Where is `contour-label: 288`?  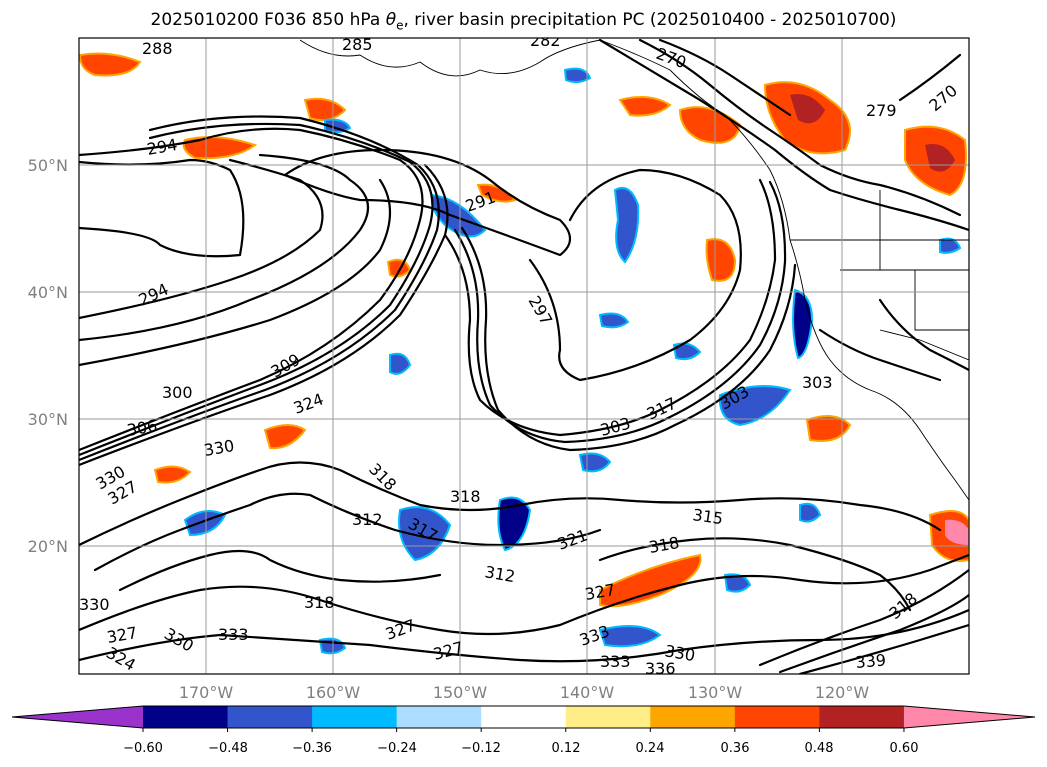 contour-label: 288 is located at coordinates (157, 48).